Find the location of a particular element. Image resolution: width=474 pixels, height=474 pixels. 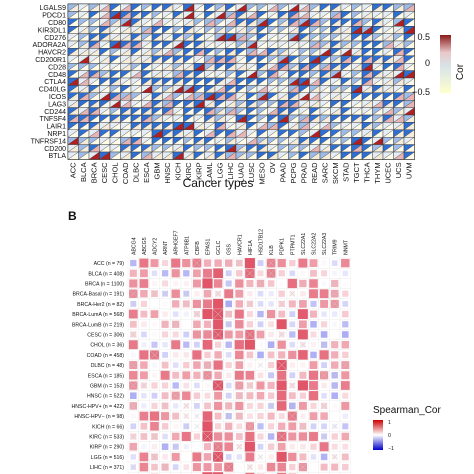

panel-a-column-label: HNSC is located at coordinates (167, 173).